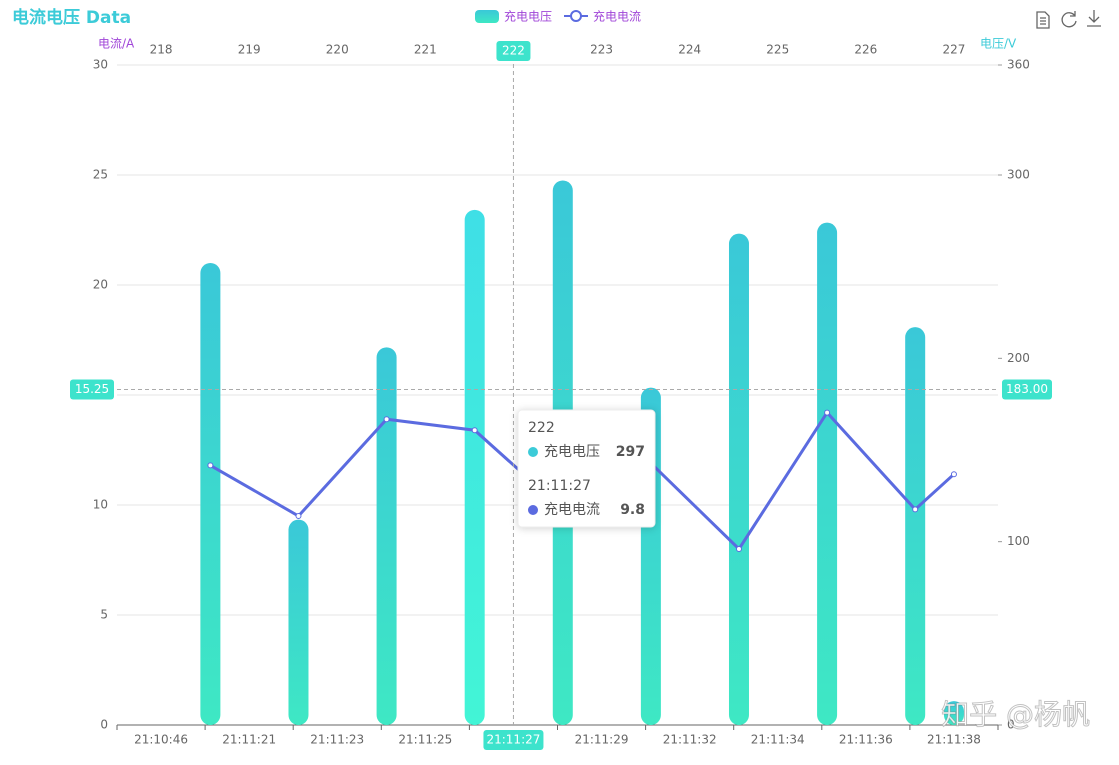  I want to click on top-tick-label: 223, so click(601, 50).